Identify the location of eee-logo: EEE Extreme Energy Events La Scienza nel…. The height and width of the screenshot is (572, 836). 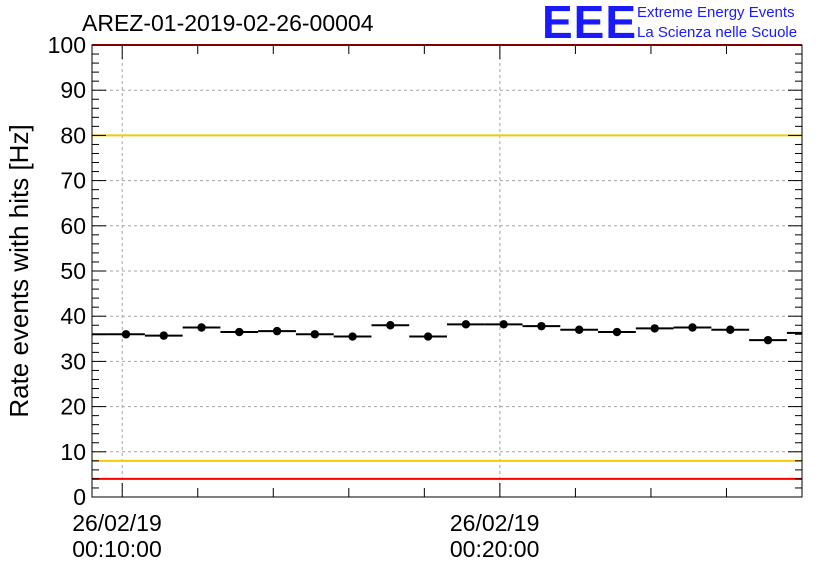
(687, 24).